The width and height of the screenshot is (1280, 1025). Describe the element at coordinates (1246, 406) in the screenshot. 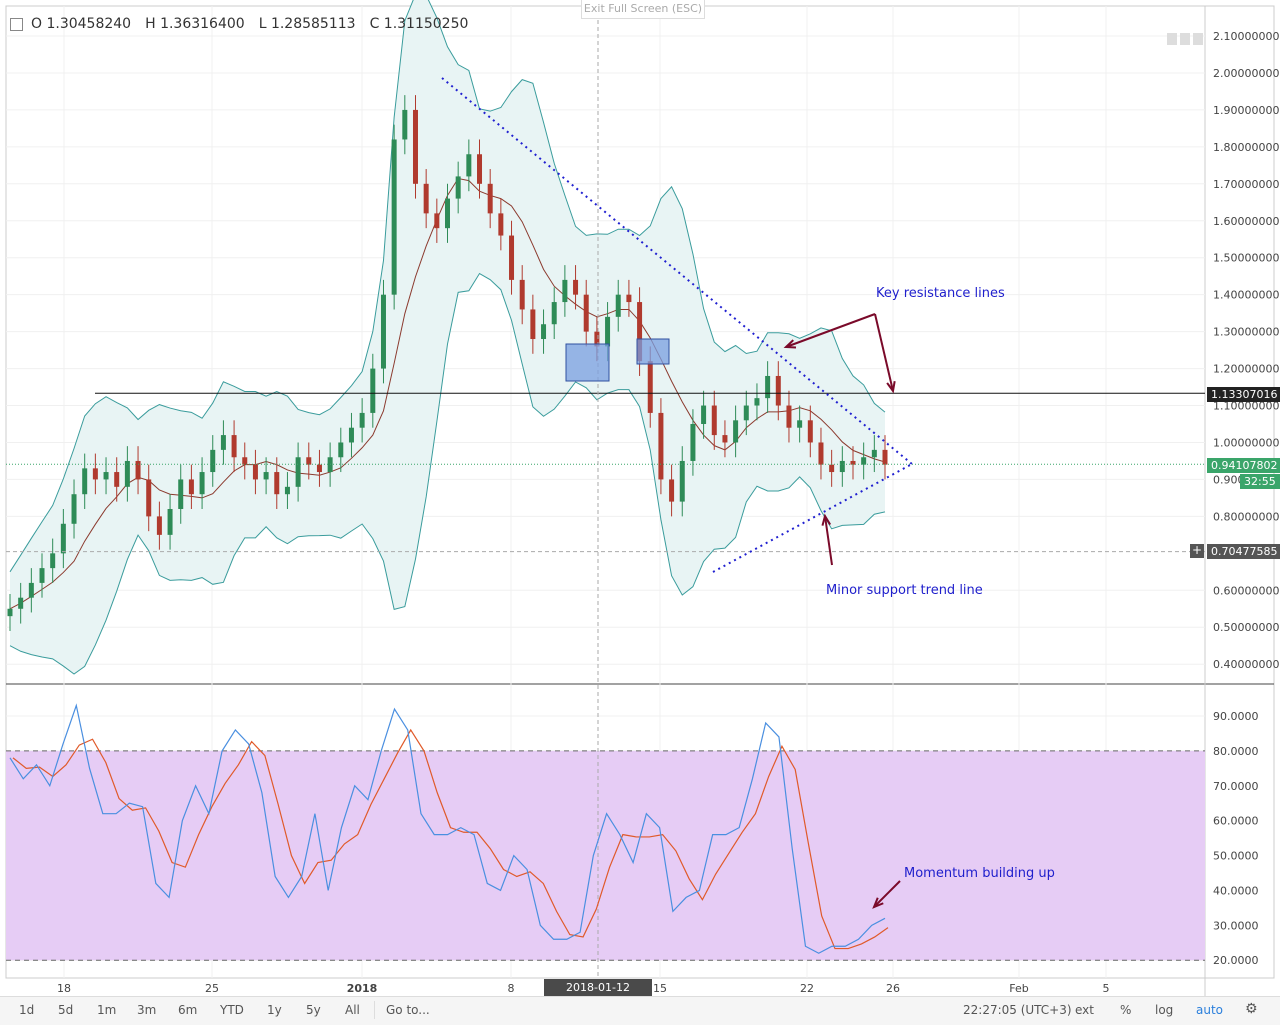

I see `price-tick-label: 1.10000000` at that location.